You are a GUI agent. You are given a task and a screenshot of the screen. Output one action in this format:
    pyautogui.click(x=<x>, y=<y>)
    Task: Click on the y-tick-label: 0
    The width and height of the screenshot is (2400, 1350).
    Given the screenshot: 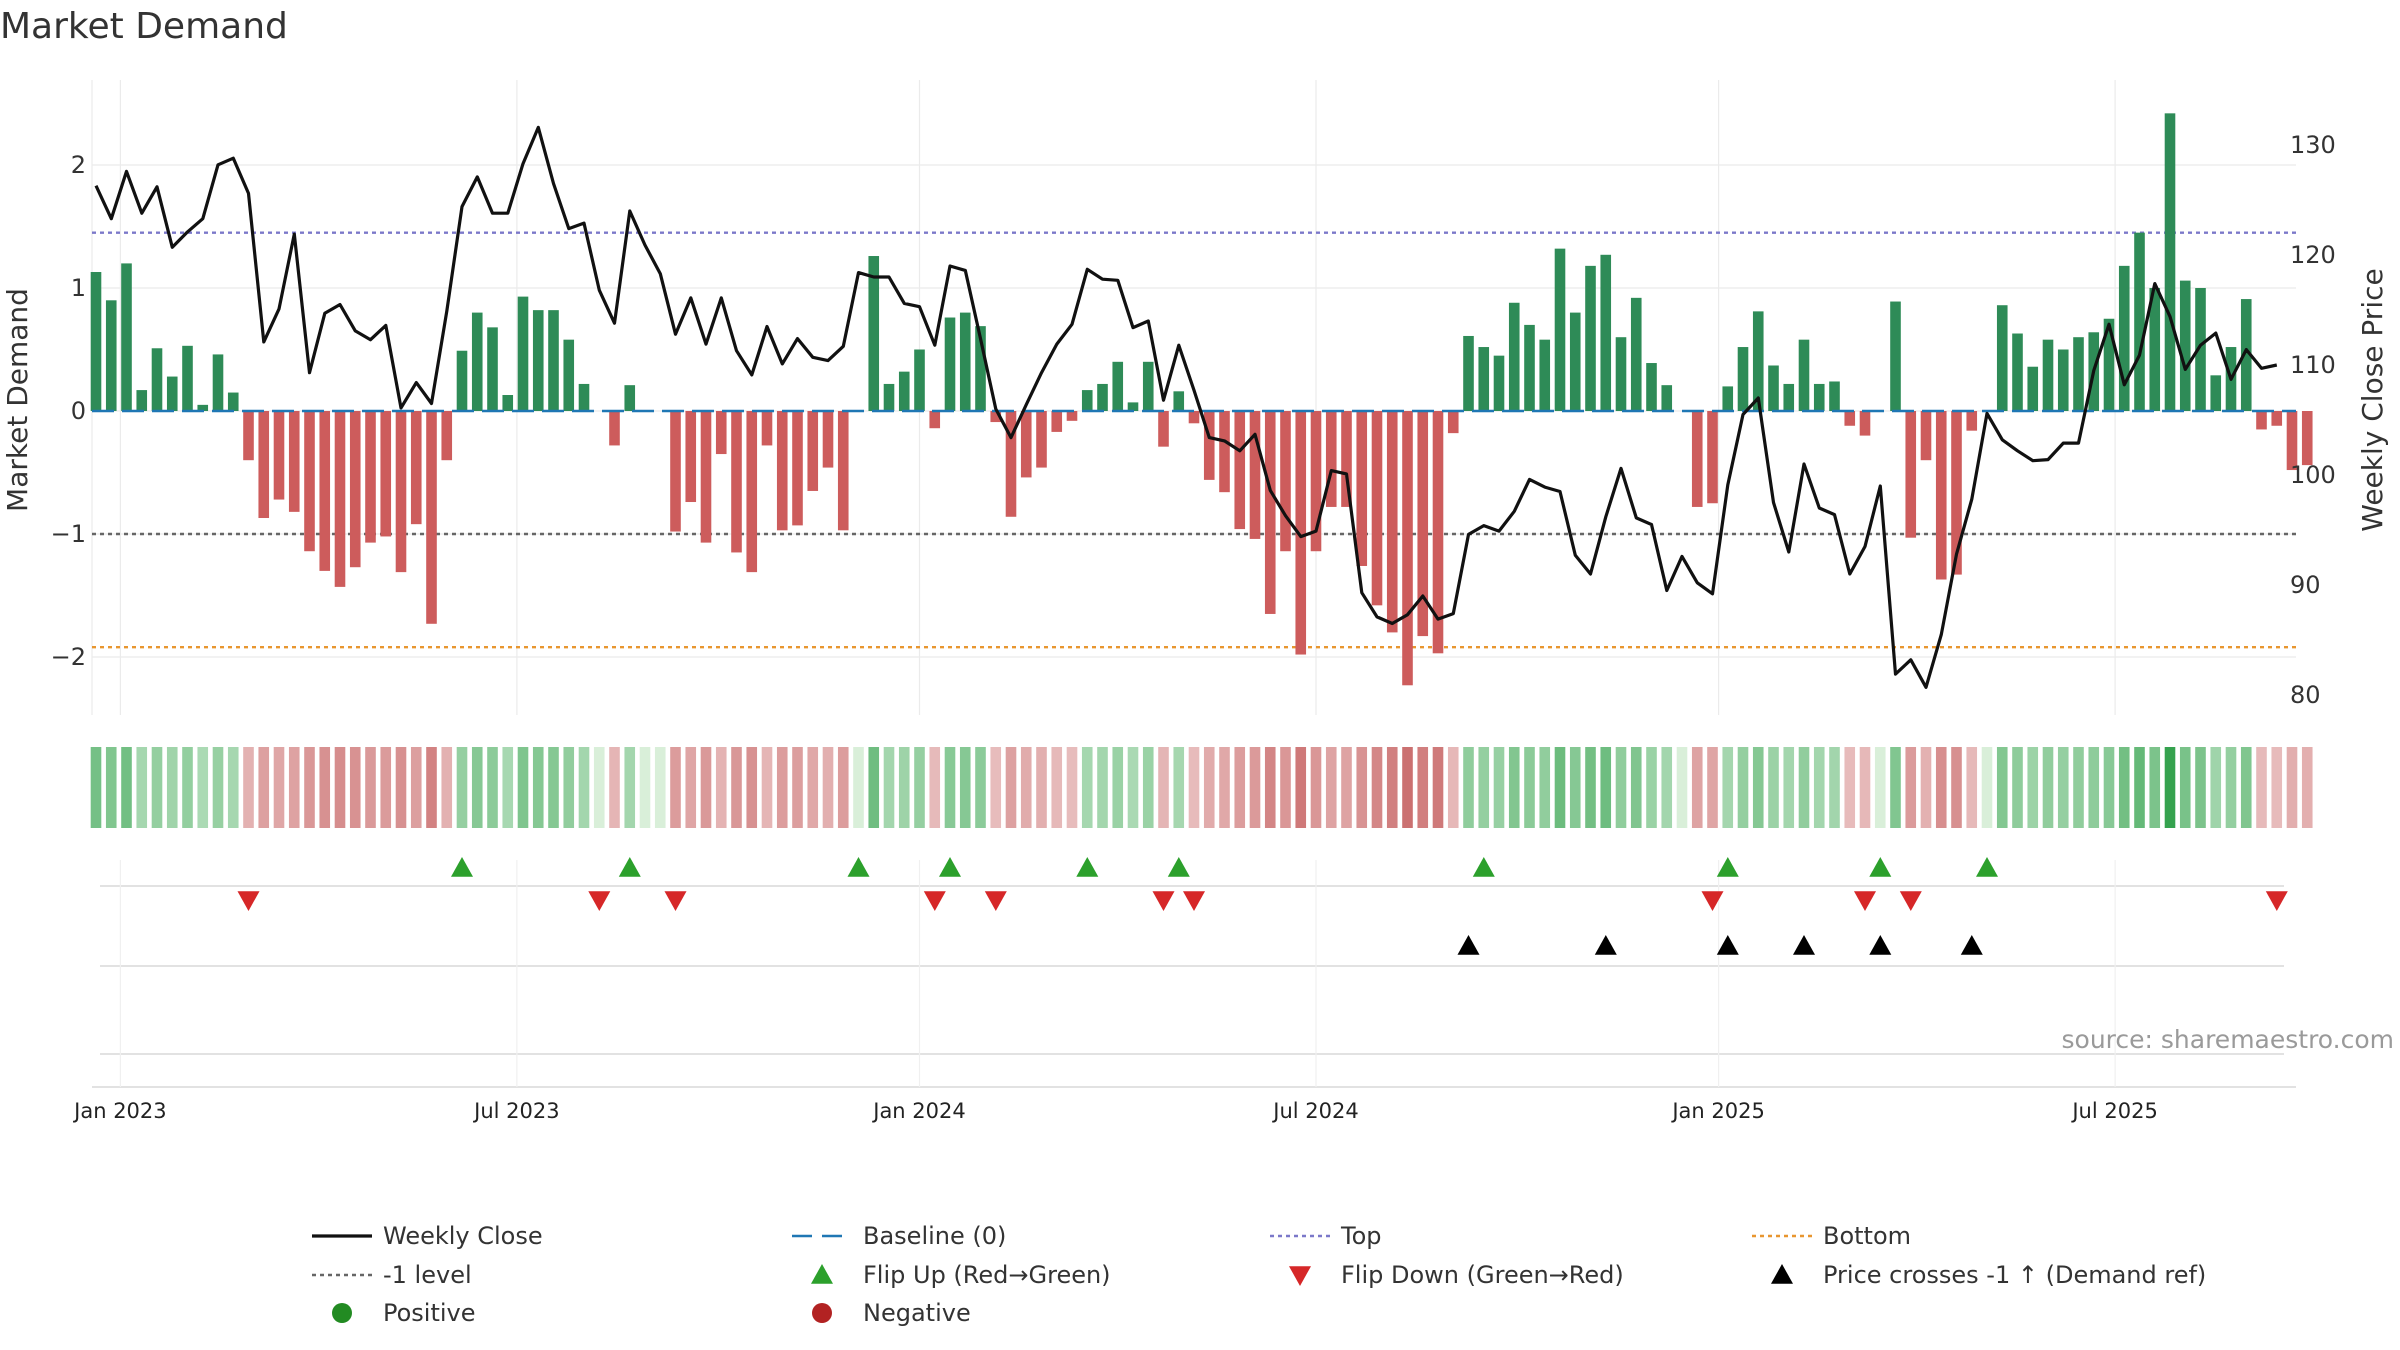 What is the action you would take?
    pyautogui.click(x=78, y=411)
    